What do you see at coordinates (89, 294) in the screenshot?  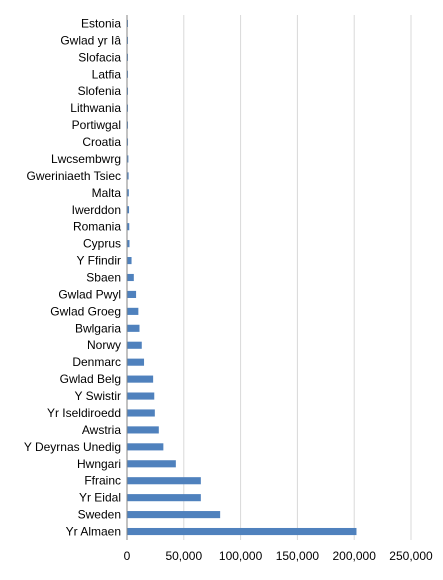 I see `category-label: Gwlad Pwyl` at bounding box center [89, 294].